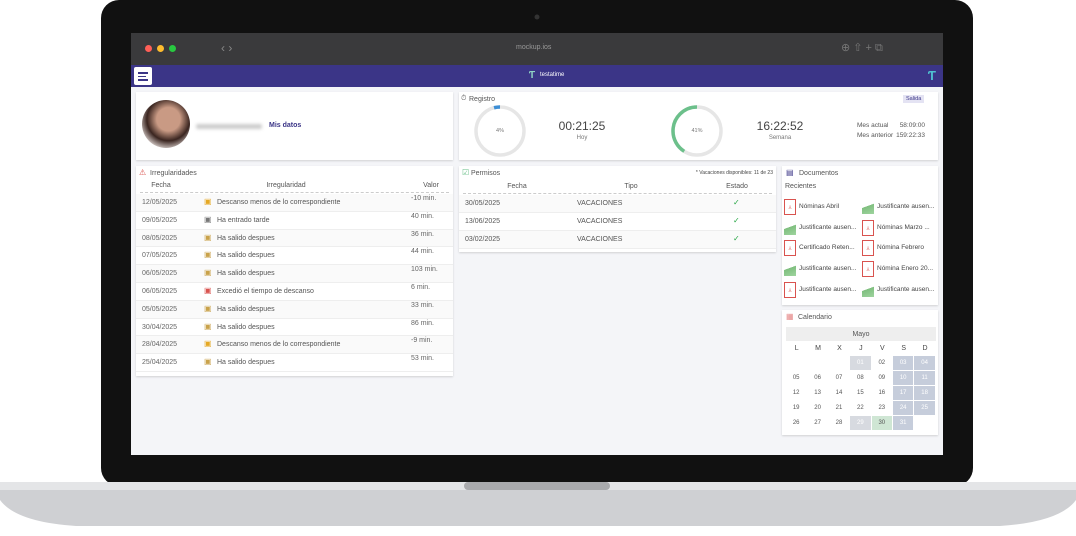 The width and height of the screenshot is (1076, 536). What do you see at coordinates (482, 99) in the screenshot?
I see `card-title: Registro` at bounding box center [482, 99].